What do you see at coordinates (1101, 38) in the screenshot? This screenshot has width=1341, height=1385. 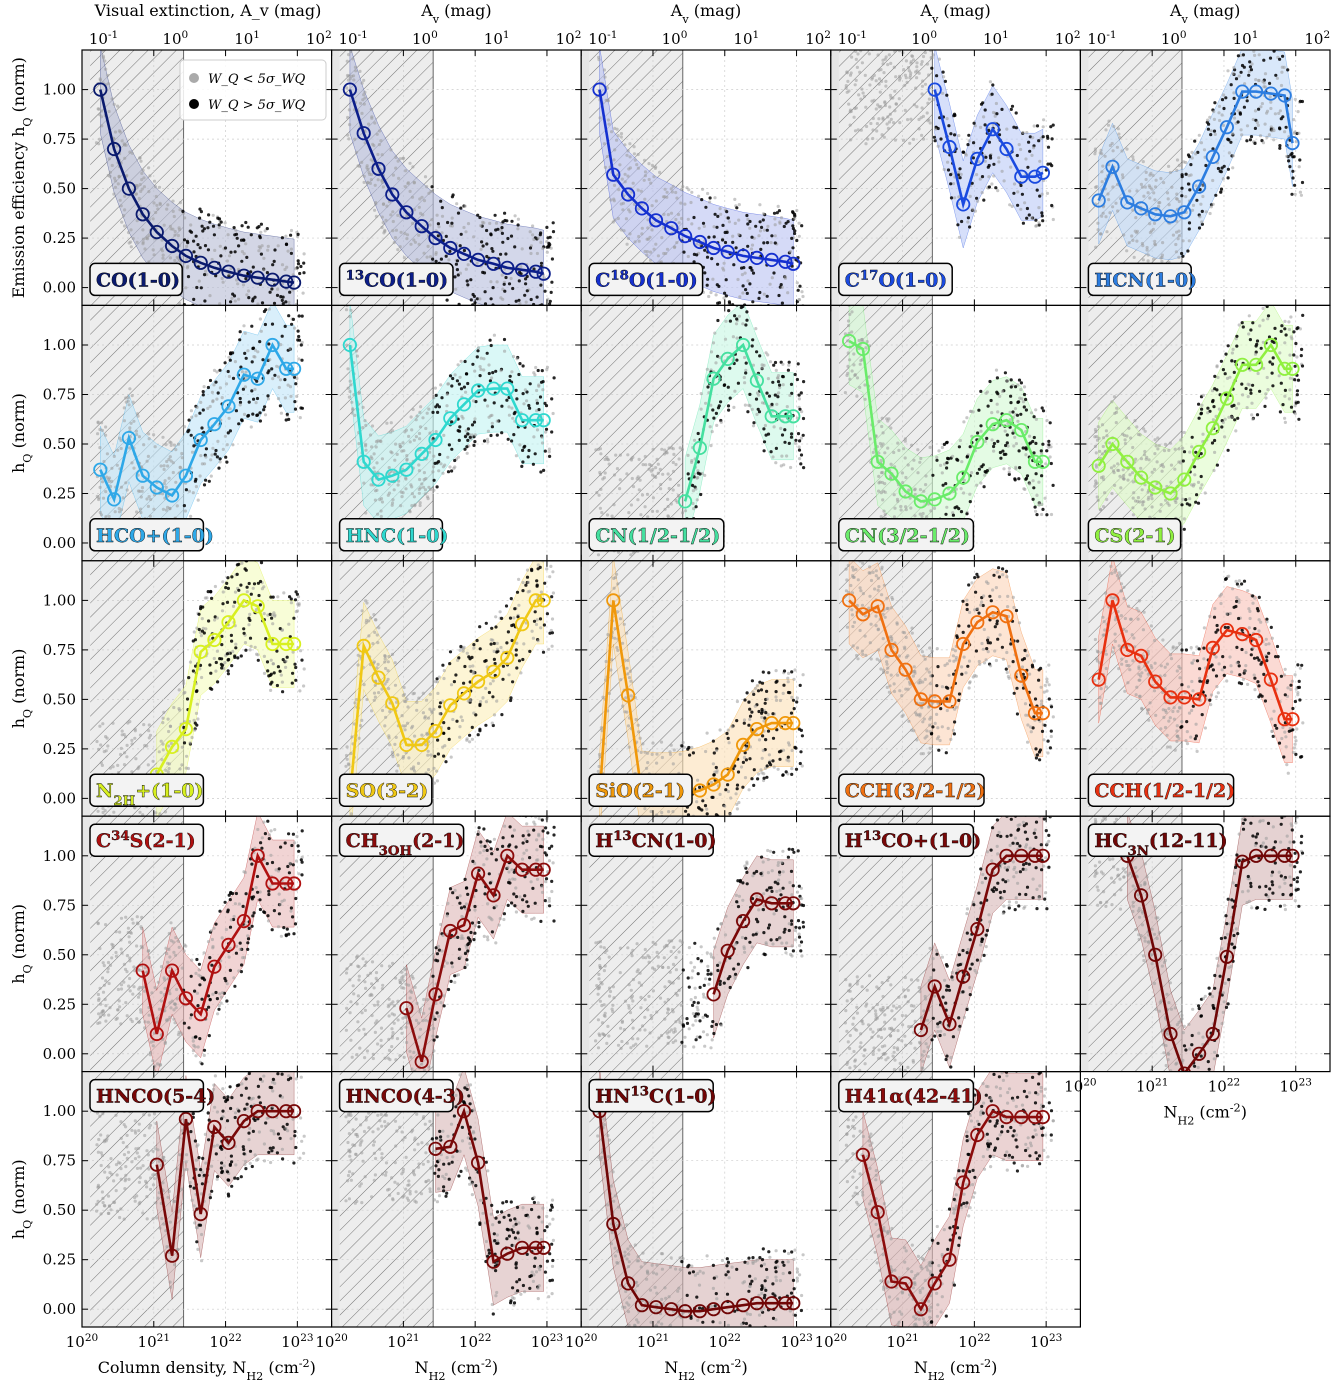 I see `top-tick-label: 10-1` at bounding box center [1101, 38].